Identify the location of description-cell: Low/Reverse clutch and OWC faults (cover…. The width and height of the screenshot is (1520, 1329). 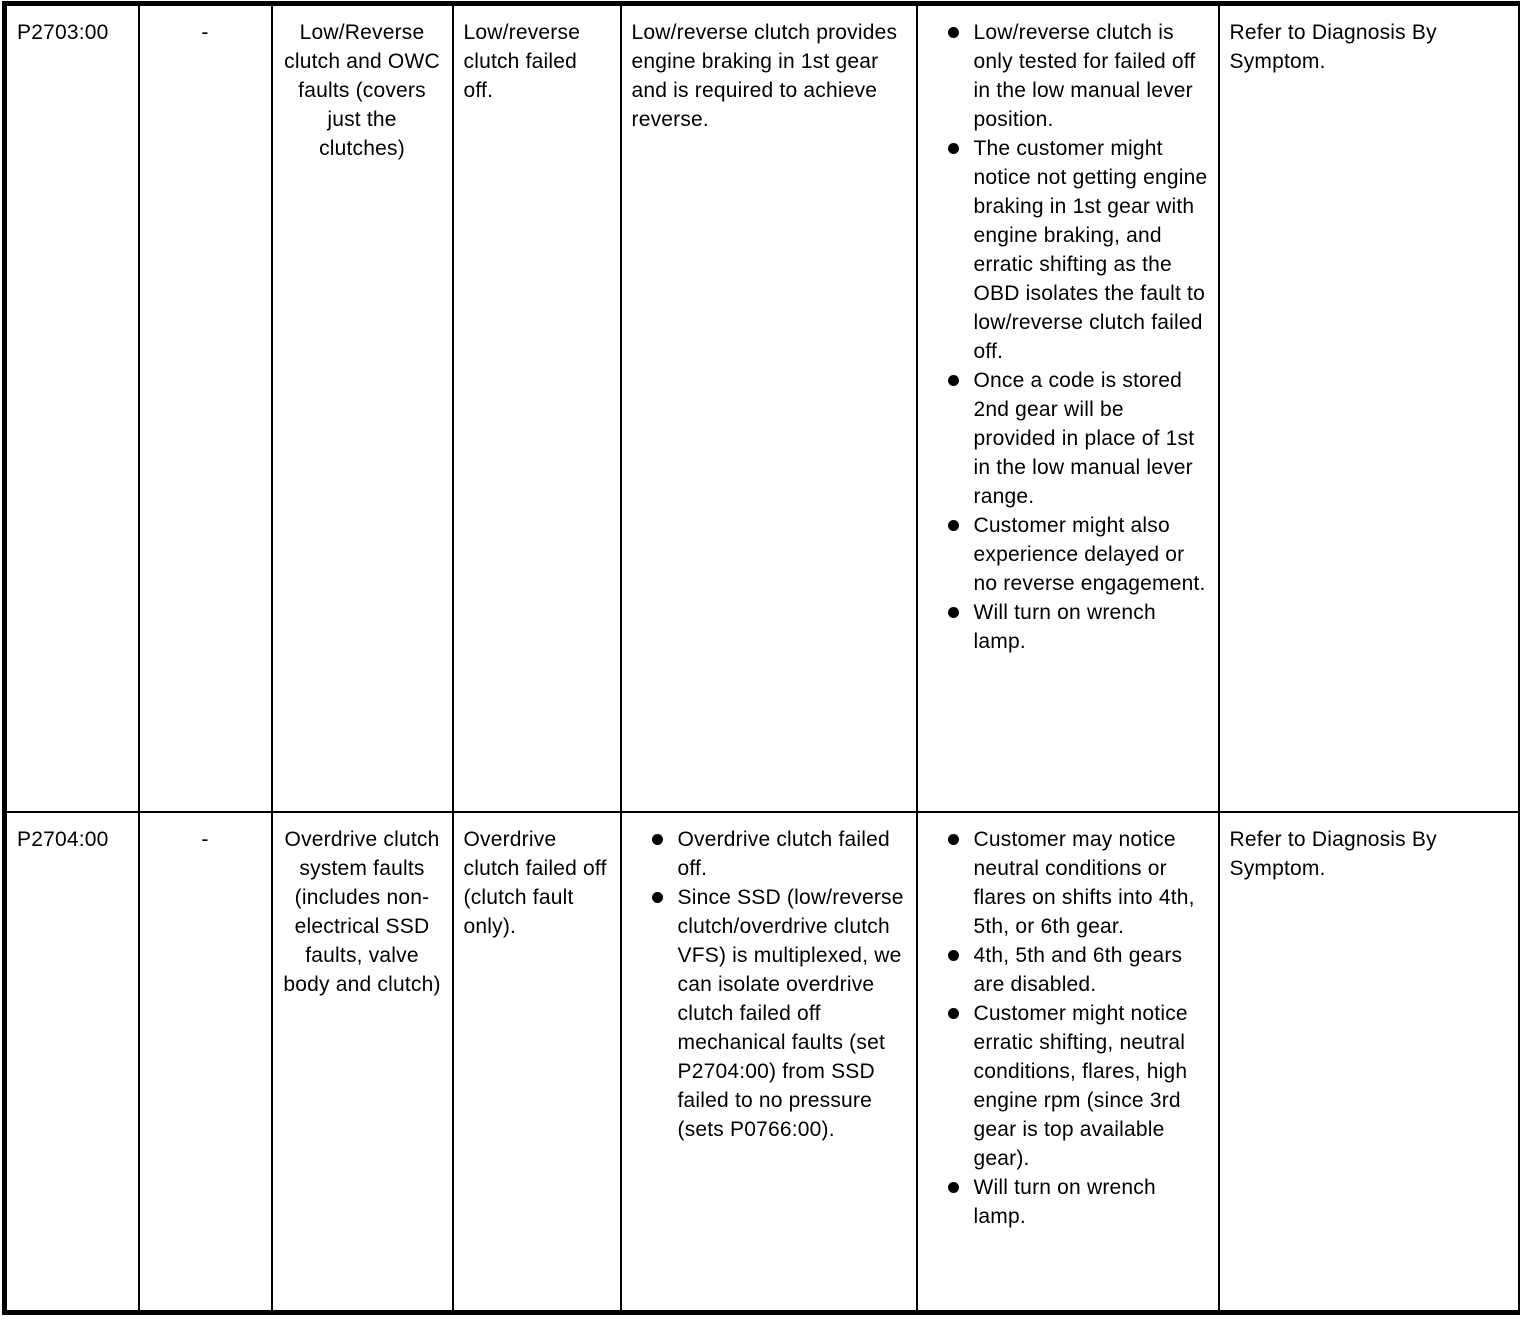
(362, 408).